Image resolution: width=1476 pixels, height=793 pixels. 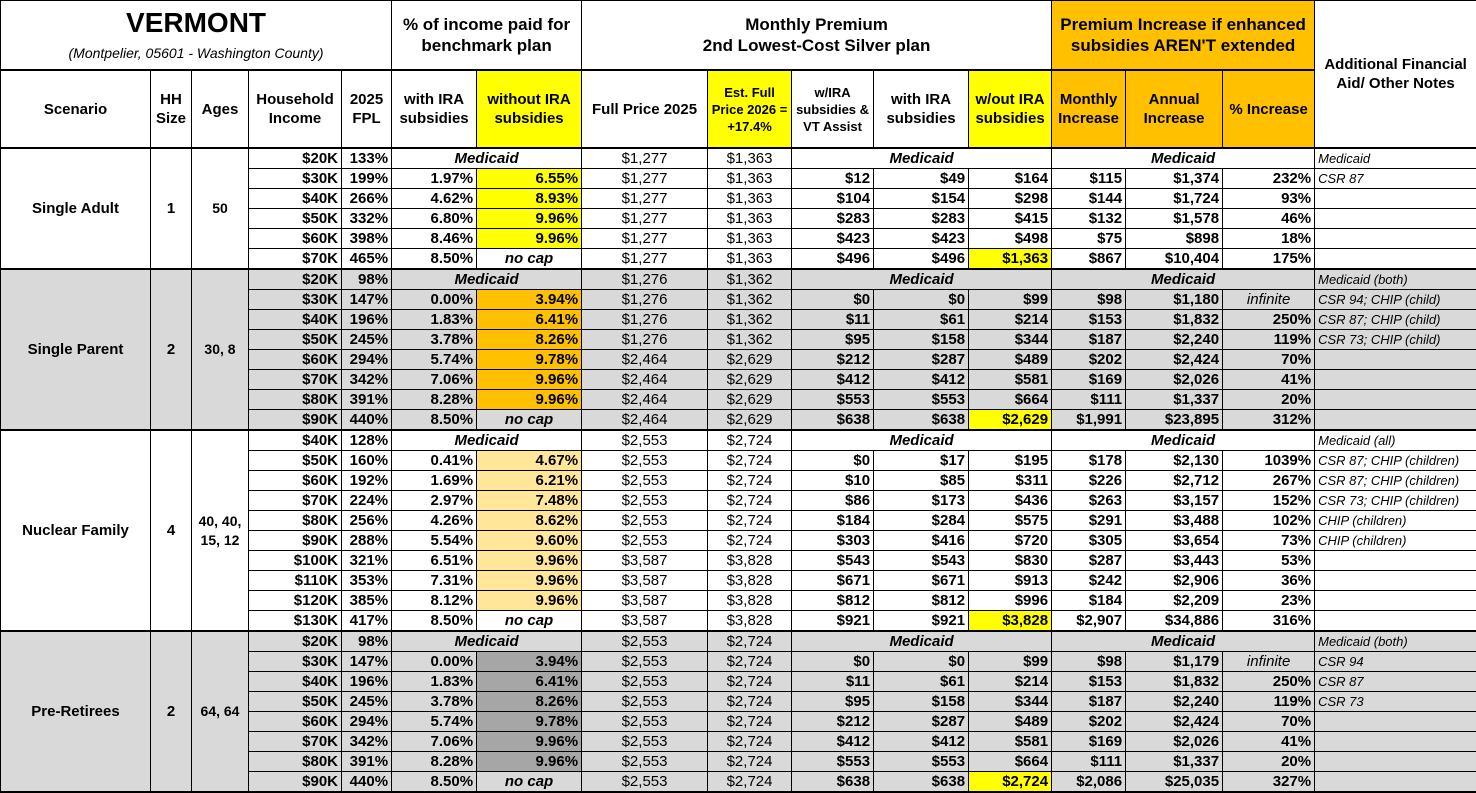 What do you see at coordinates (529, 109) in the screenshot?
I see `col-without-pct: without IRA subsidies` at bounding box center [529, 109].